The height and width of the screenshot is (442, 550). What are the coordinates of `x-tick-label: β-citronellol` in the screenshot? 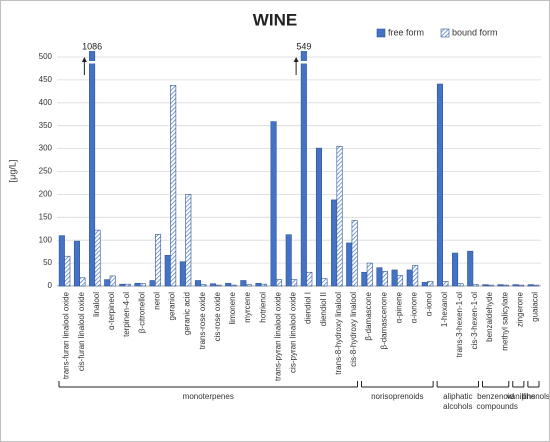 It's located at (141, 312).